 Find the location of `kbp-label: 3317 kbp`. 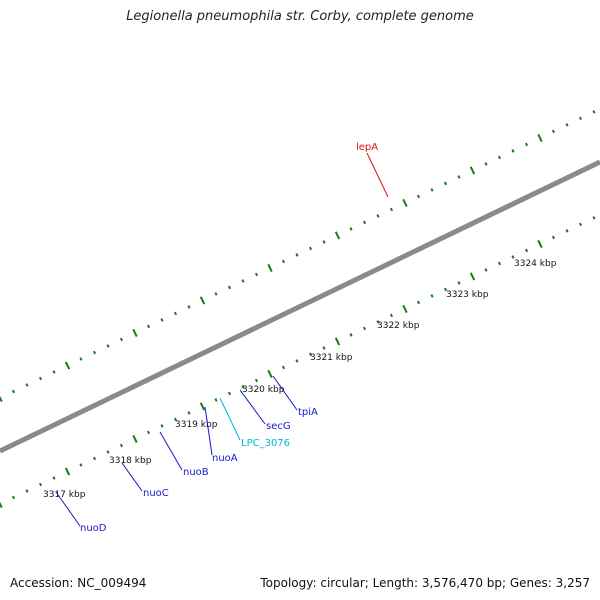

kbp-label: 3317 kbp is located at coordinates (64, 495).